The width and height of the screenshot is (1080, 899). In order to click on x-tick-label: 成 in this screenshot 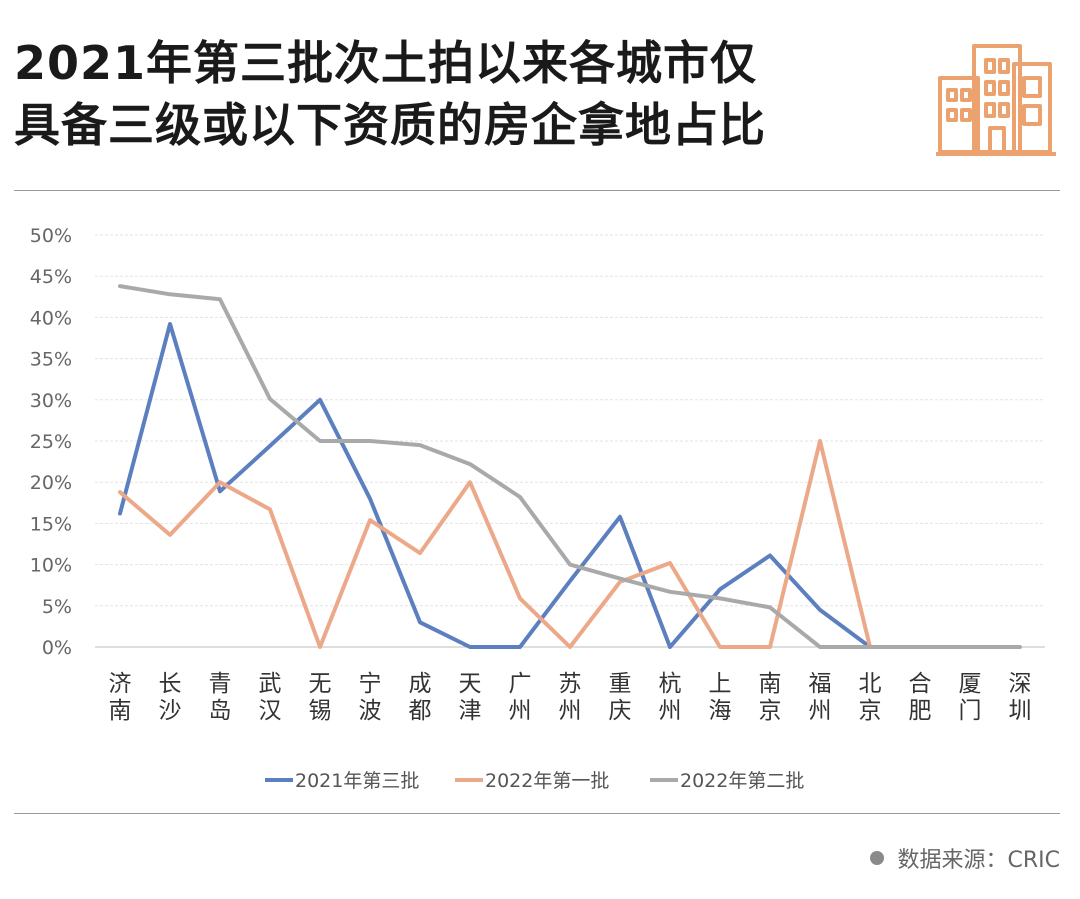, I will do `click(420, 684)`.